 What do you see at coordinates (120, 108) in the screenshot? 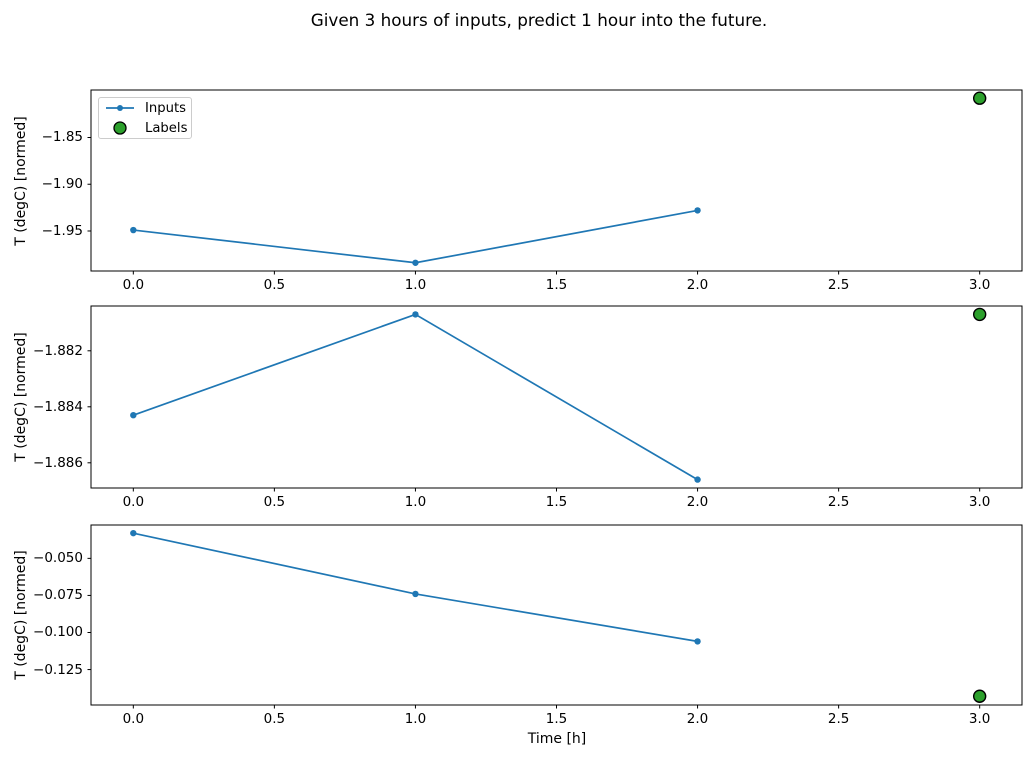
I see `inputs-line-icon` at bounding box center [120, 108].